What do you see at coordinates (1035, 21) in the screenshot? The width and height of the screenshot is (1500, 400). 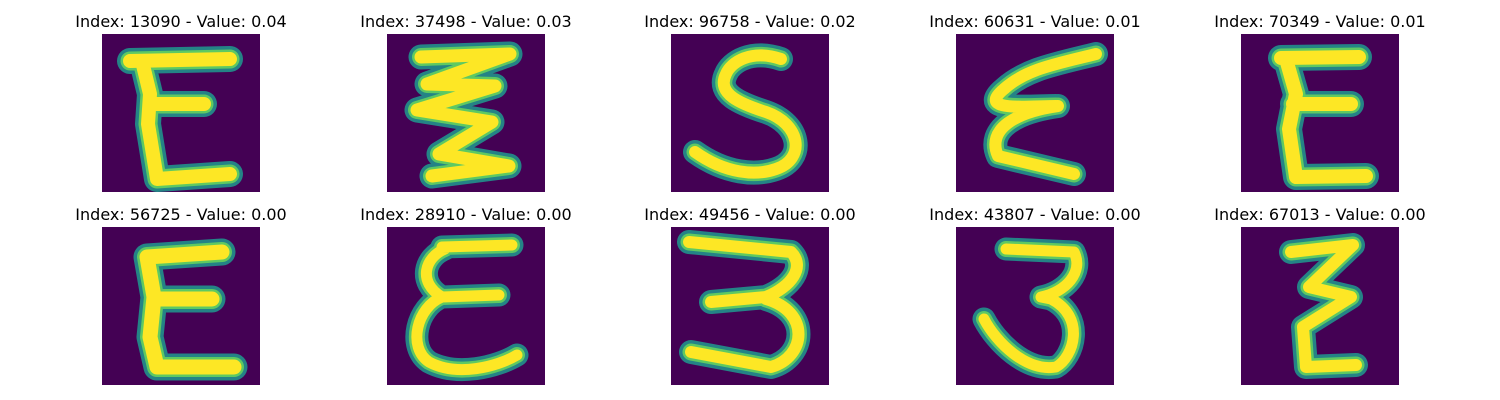 I see `panel-title: Index: 60631 - Value: 0.01` at bounding box center [1035, 21].